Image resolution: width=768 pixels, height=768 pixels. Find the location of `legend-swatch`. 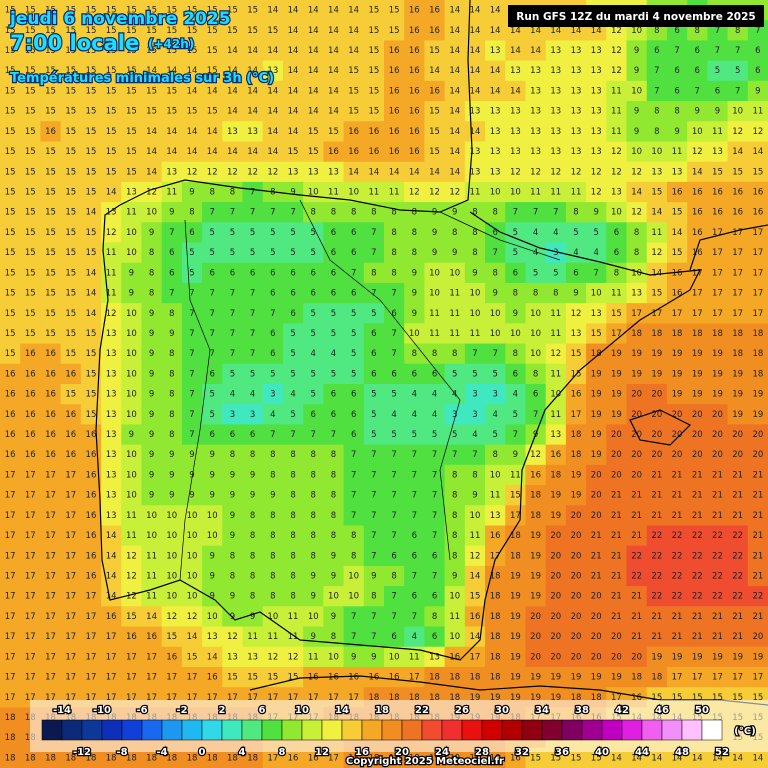

legend-swatch is located at coordinates (432, 730).